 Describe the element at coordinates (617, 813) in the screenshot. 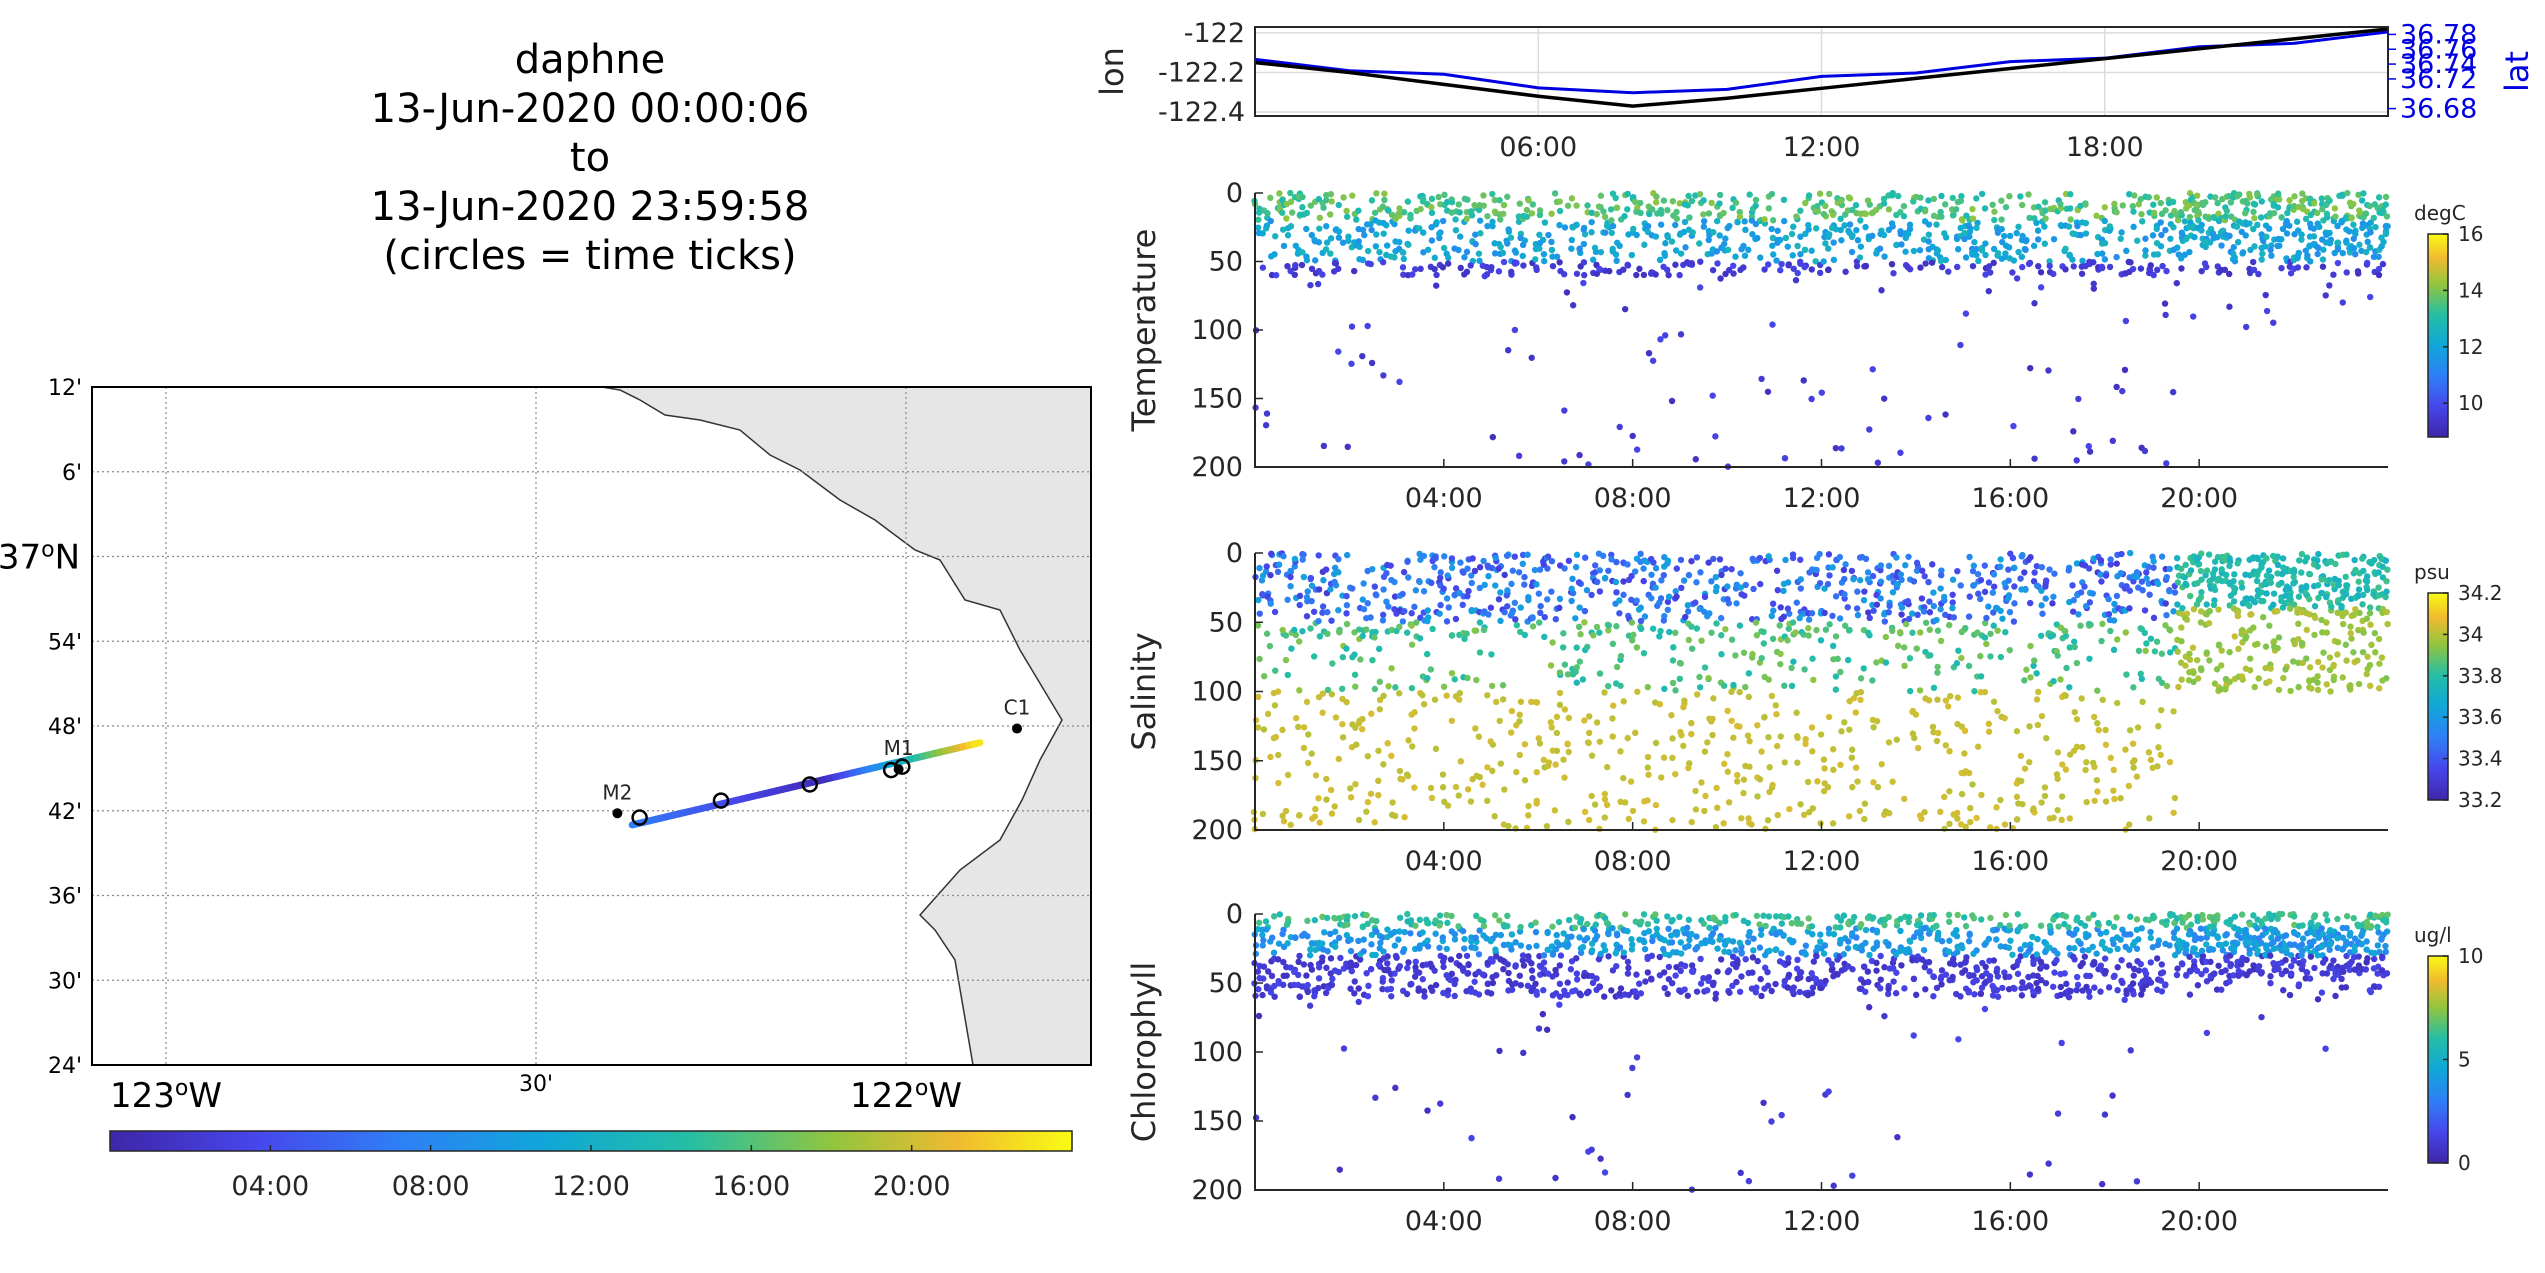

I see `station-marker` at that location.